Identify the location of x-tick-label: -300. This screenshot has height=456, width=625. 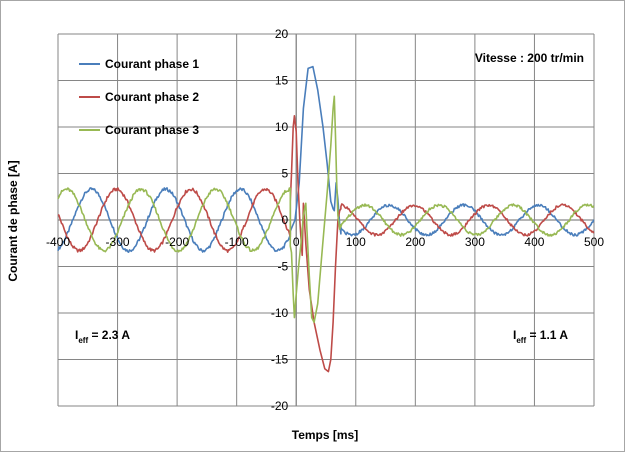
(118, 242).